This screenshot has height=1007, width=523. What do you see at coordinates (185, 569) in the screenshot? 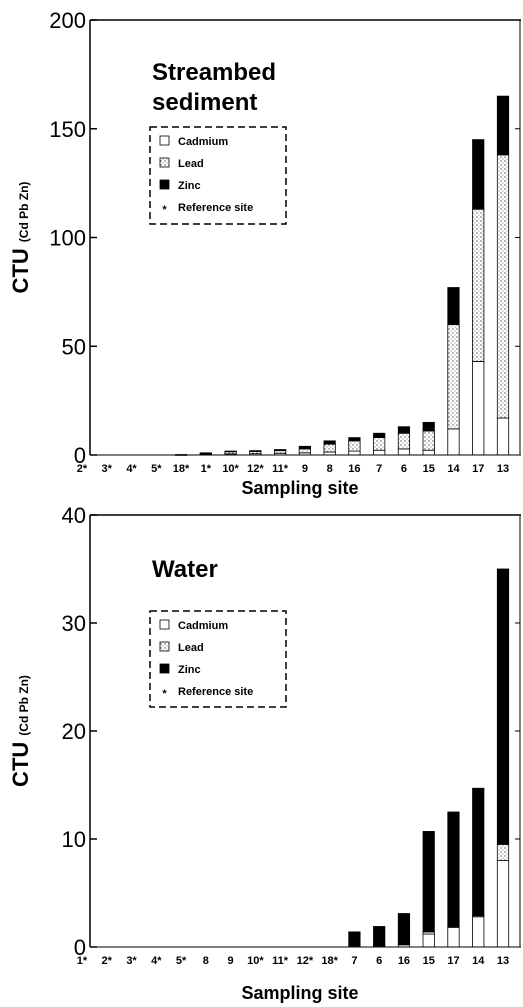
I see `chart-title: Water` at bounding box center [185, 569].